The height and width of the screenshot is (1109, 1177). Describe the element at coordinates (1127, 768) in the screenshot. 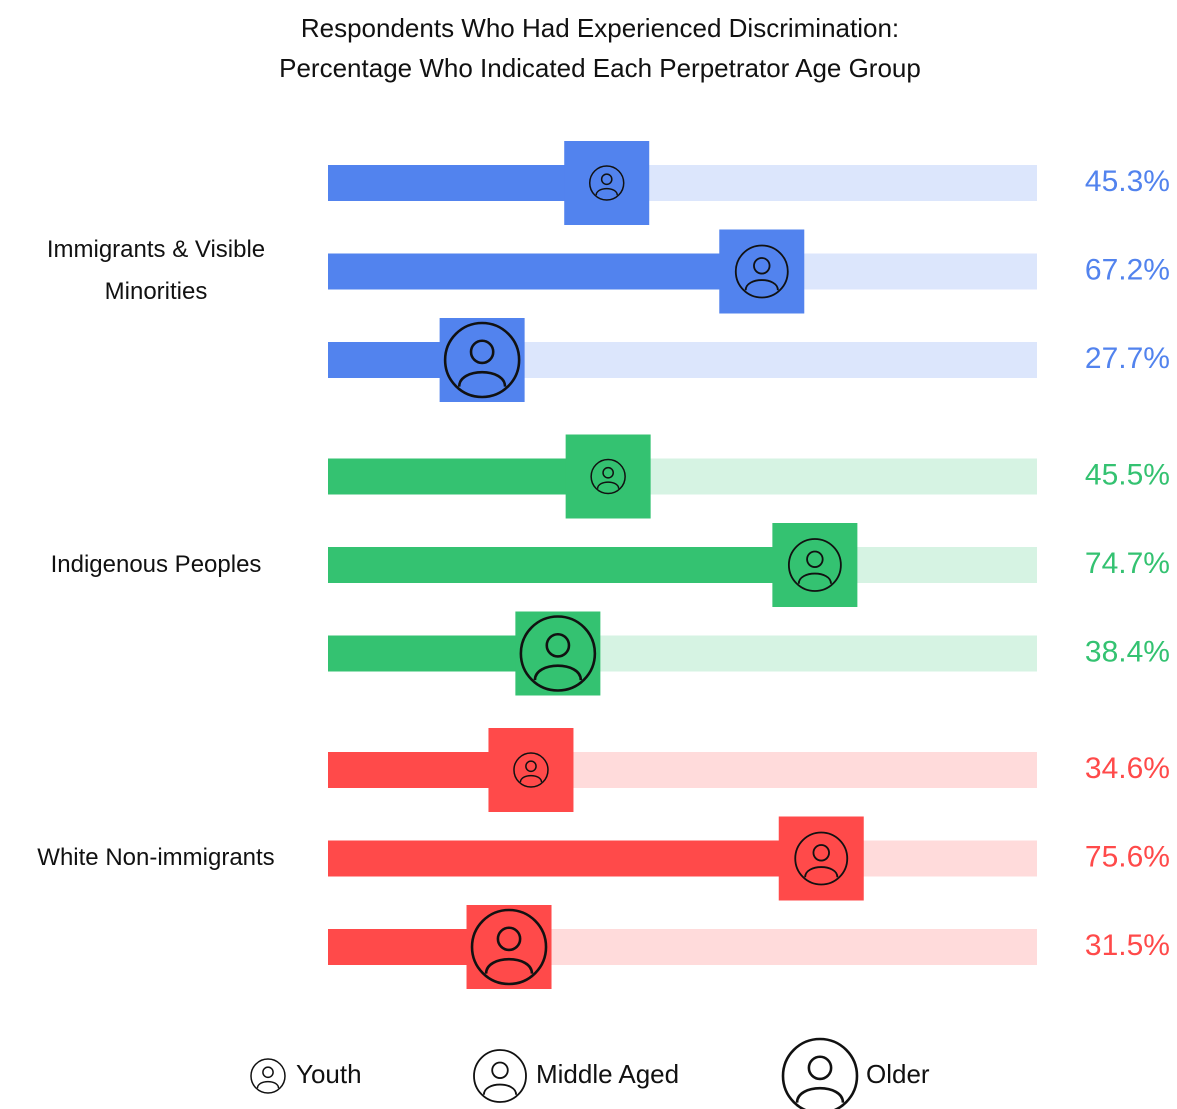

I see `value-label: 34.6%` at that location.